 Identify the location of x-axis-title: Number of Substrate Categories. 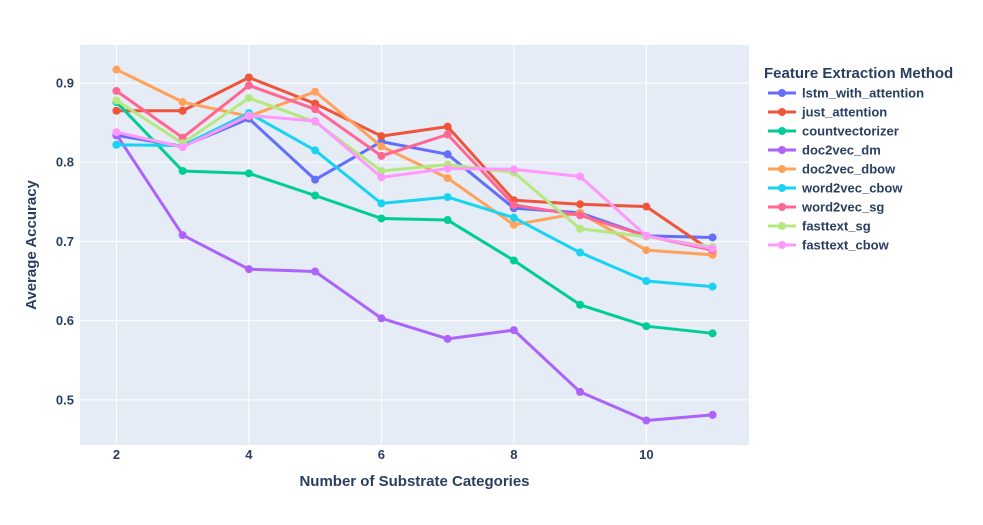
(414, 481).